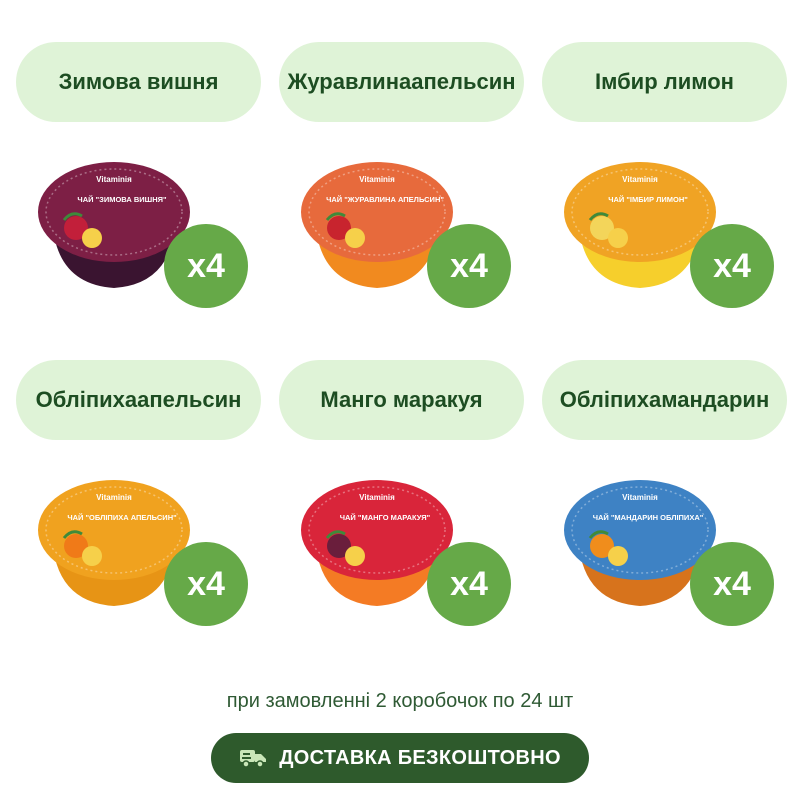 The width and height of the screenshot is (800, 800). I want to click on free-delivery-button: ДОСТАВКА БЕЗКОШТОВНО, so click(400, 758).